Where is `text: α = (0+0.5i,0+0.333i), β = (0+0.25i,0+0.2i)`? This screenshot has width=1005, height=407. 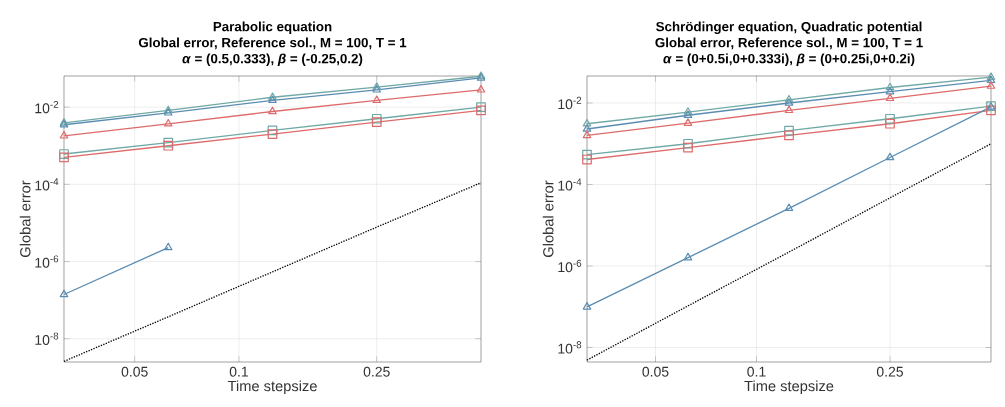
text: α = (0+0.5i,0+0.333i), β = (0+0.25i,0+0.2i) is located at coordinates (789, 59).